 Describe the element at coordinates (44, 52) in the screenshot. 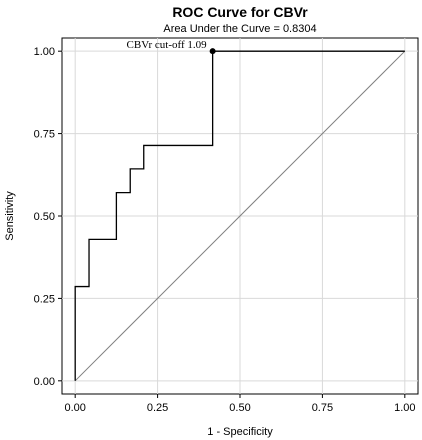

I see `y-tick-label-4: 1.00` at that location.